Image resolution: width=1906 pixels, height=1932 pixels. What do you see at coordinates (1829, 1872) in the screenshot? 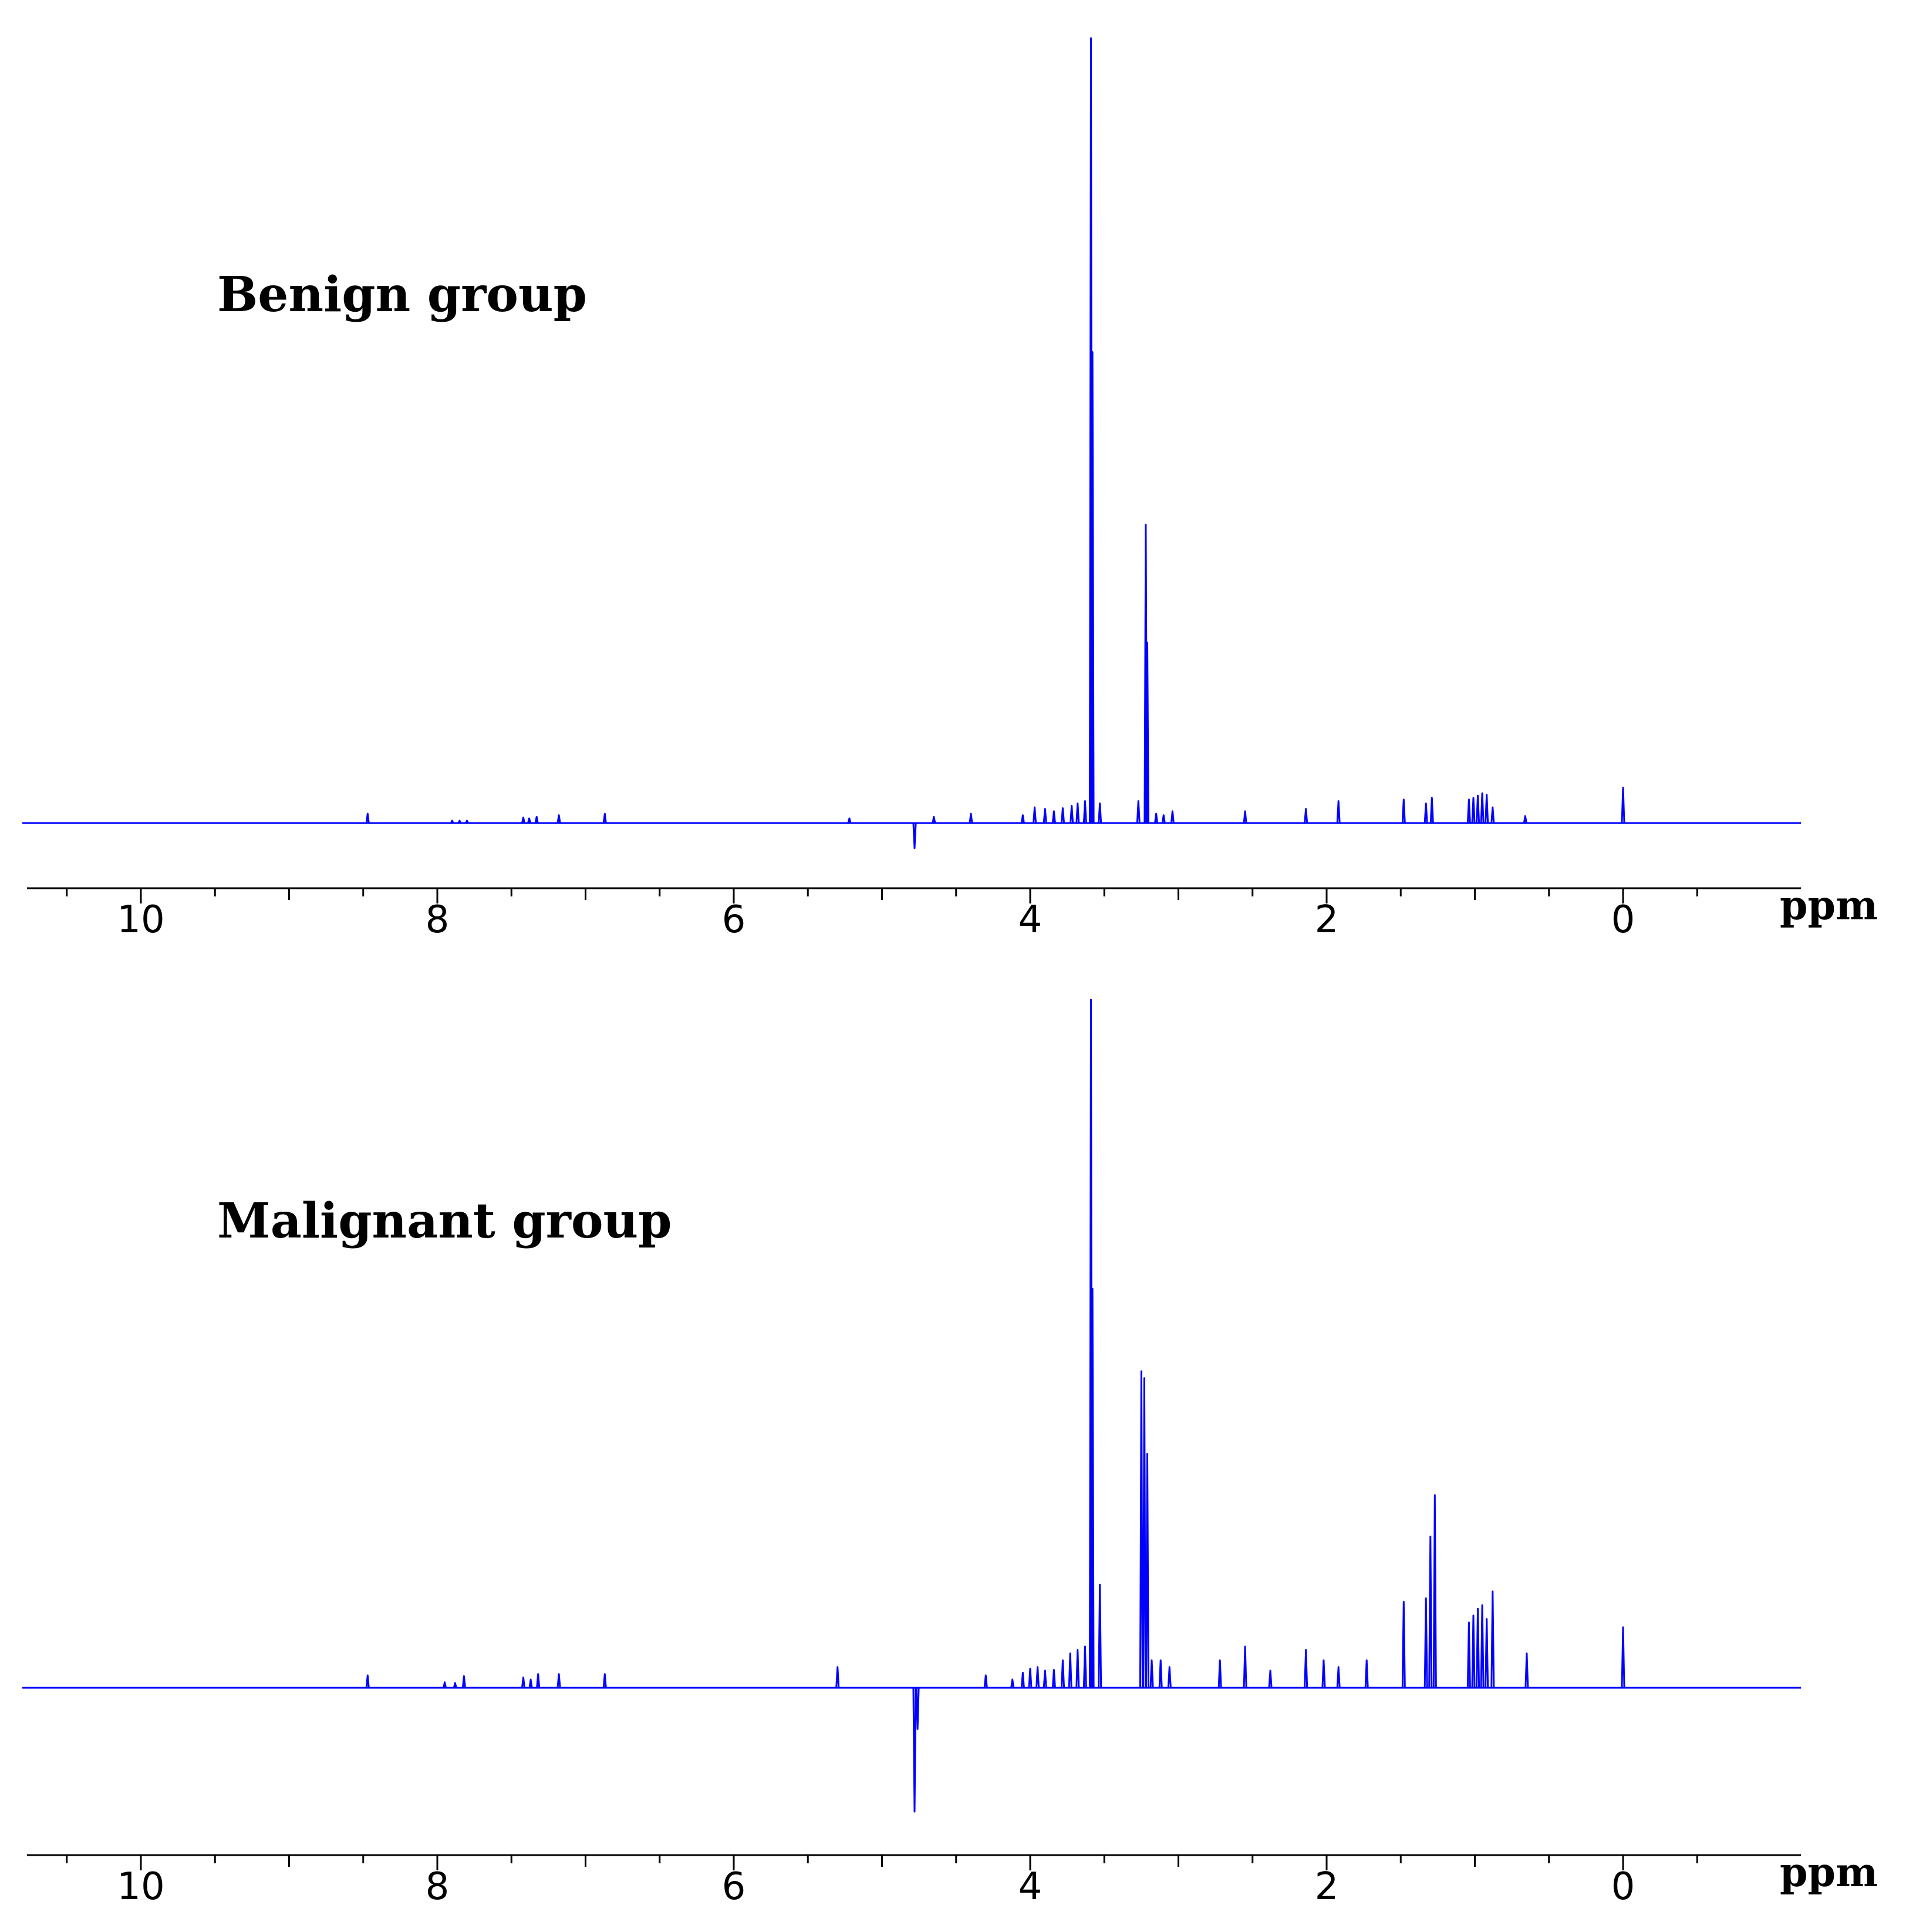
I see `malignant-x-unit-label: ppm` at bounding box center [1829, 1872].